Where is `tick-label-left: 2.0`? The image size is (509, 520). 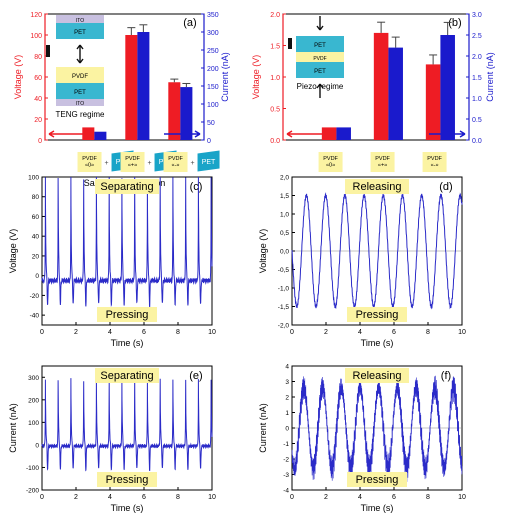 tick-label-left: 2.0 is located at coordinates (275, 15).